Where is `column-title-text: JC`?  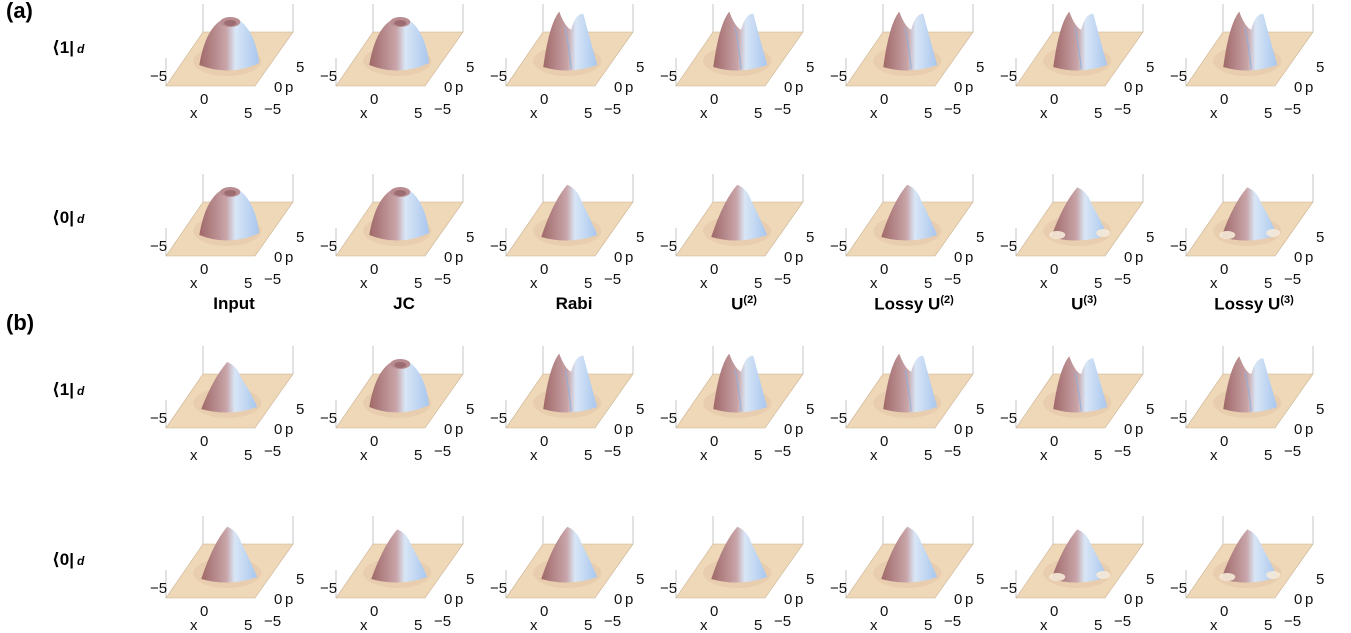
column-title-text: JC is located at coordinates (404, 303).